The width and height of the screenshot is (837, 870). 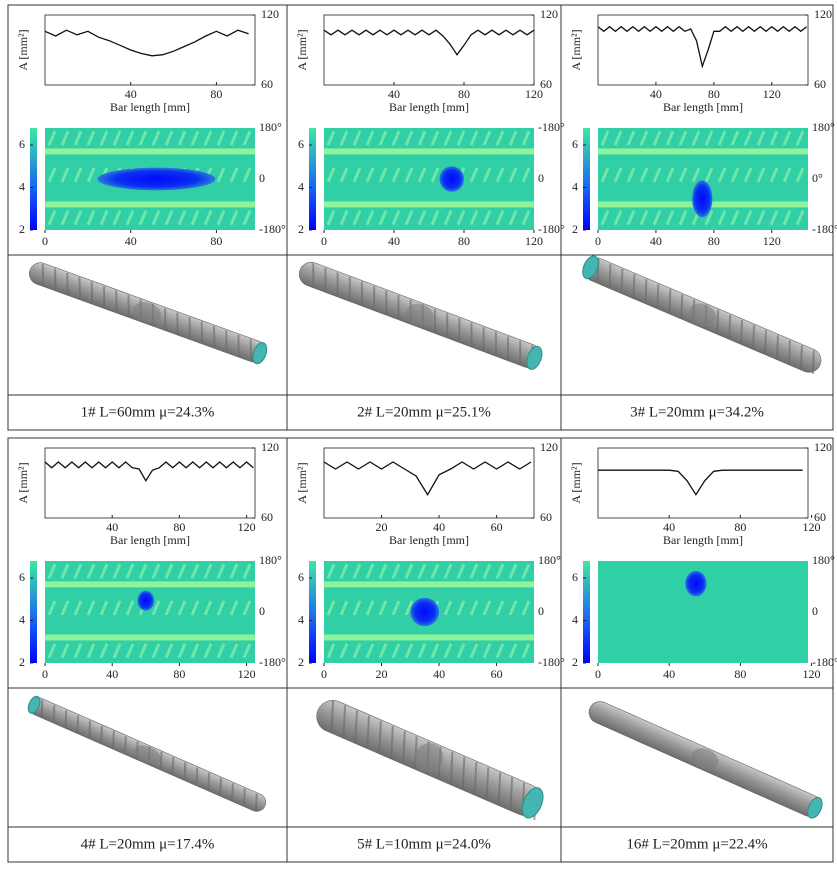 What do you see at coordinates (427, 478) in the screenshot?
I see `profile-line` at bounding box center [427, 478].